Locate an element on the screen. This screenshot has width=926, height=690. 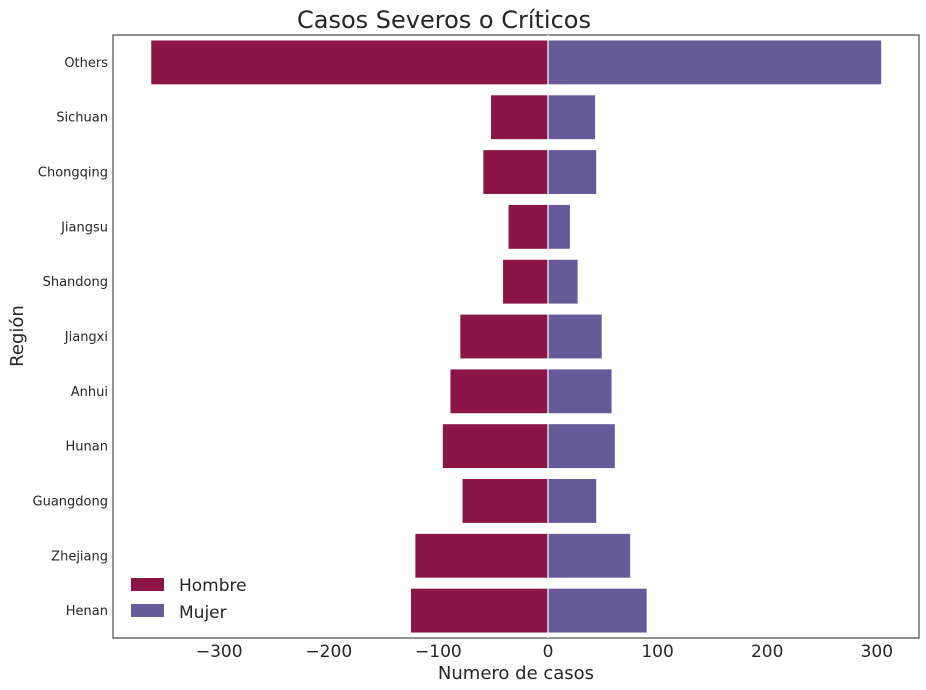
y-tick-label: Jiangxi is located at coordinates (86, 337).